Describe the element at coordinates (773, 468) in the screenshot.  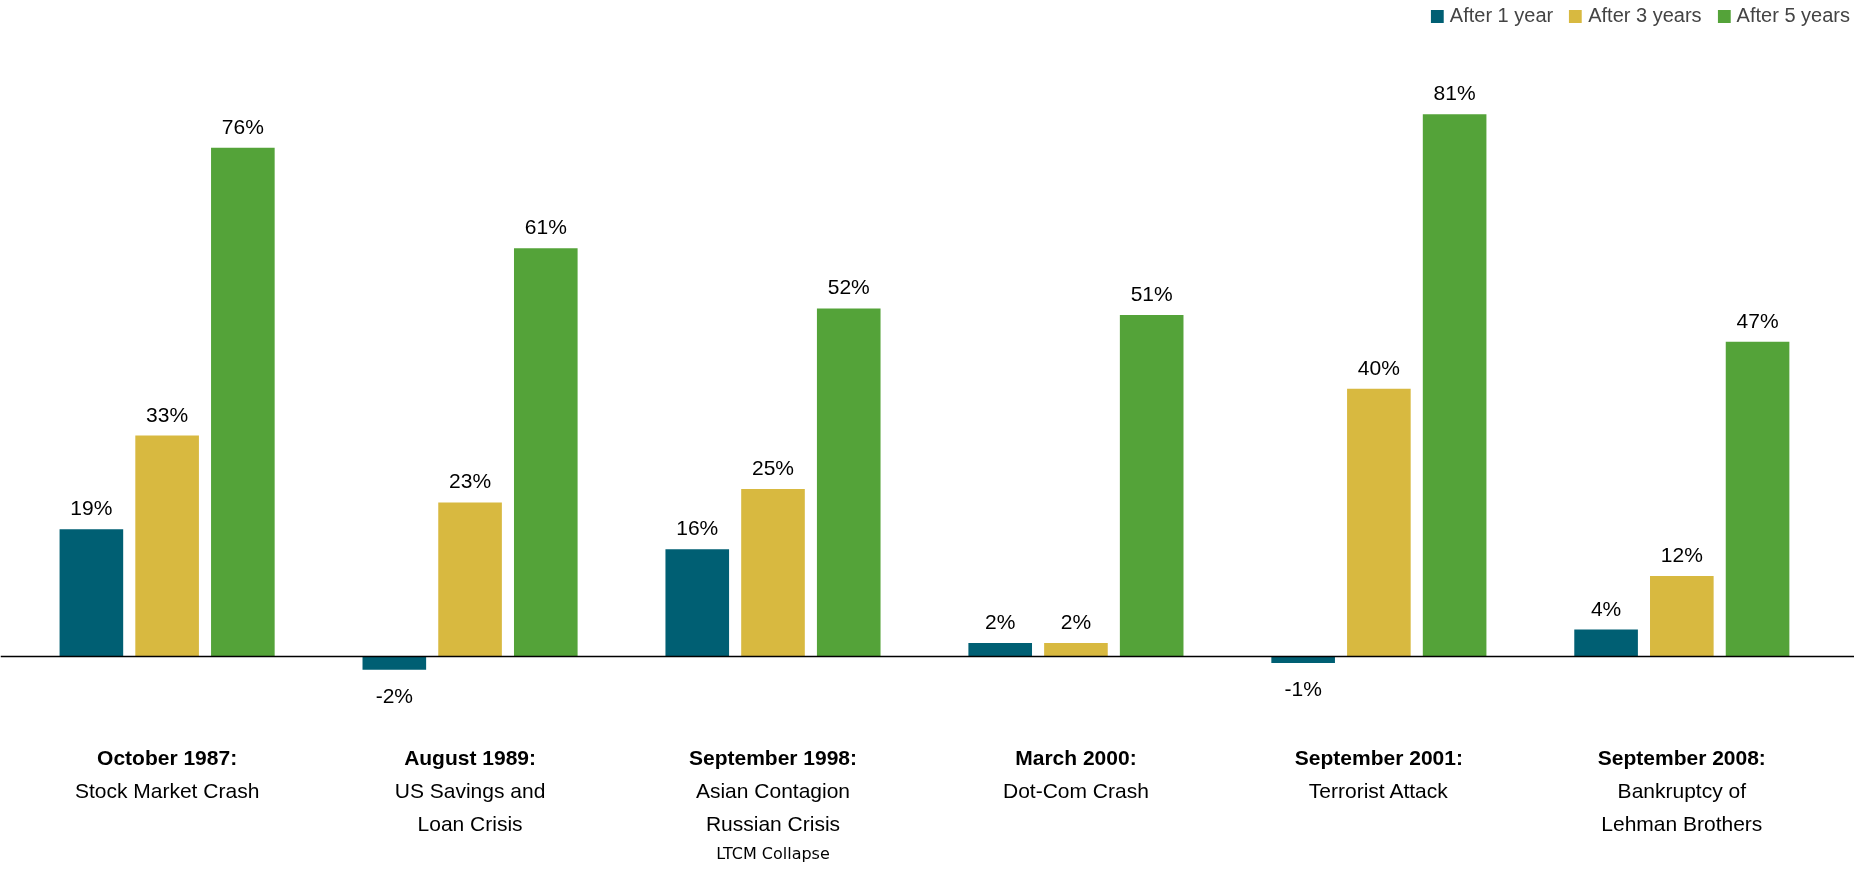
I see `data-label: 25%` at that location.